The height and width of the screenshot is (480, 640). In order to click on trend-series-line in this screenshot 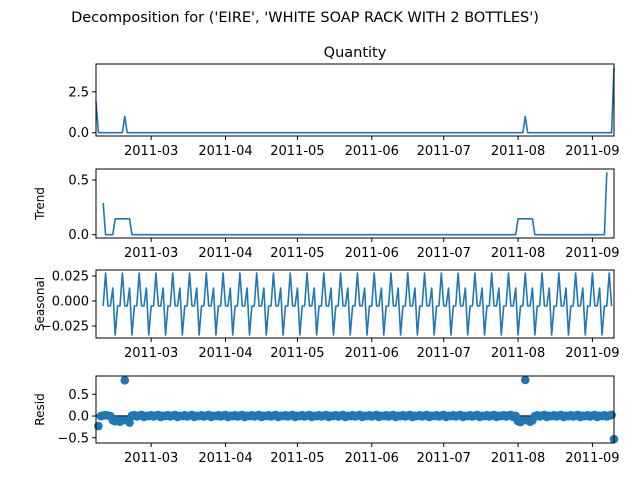, I will do `click(355, 204)`.